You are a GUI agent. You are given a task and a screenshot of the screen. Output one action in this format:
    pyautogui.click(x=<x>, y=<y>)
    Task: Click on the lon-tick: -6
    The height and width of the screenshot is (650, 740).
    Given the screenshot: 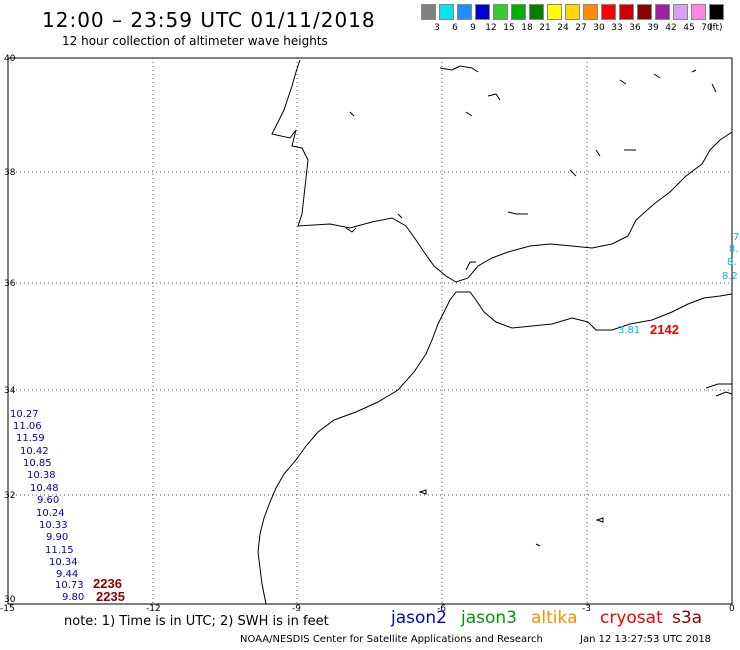 What is the action you would take?
    pyautogui.click(x=441, y=609)
    